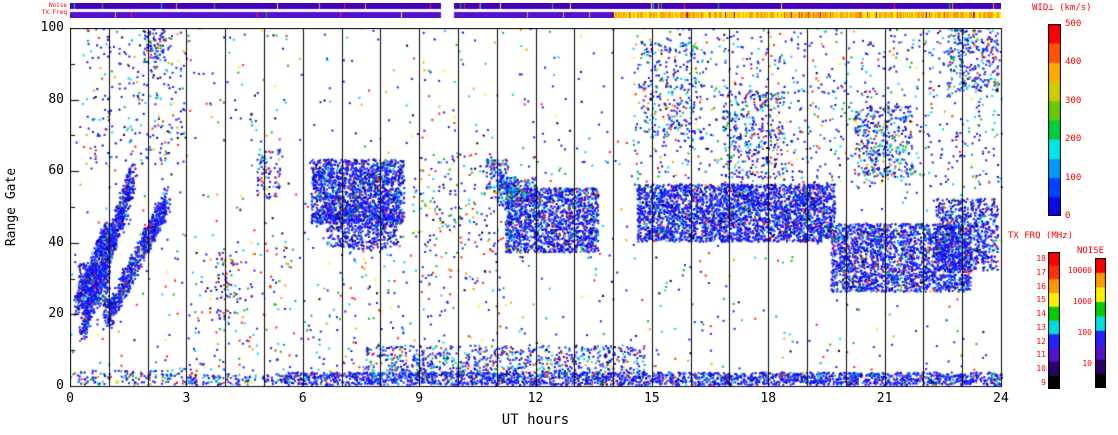 The width and height of the screenshot is (1118, 435). I want to click on wid-colorbar, so click(1054, 120).